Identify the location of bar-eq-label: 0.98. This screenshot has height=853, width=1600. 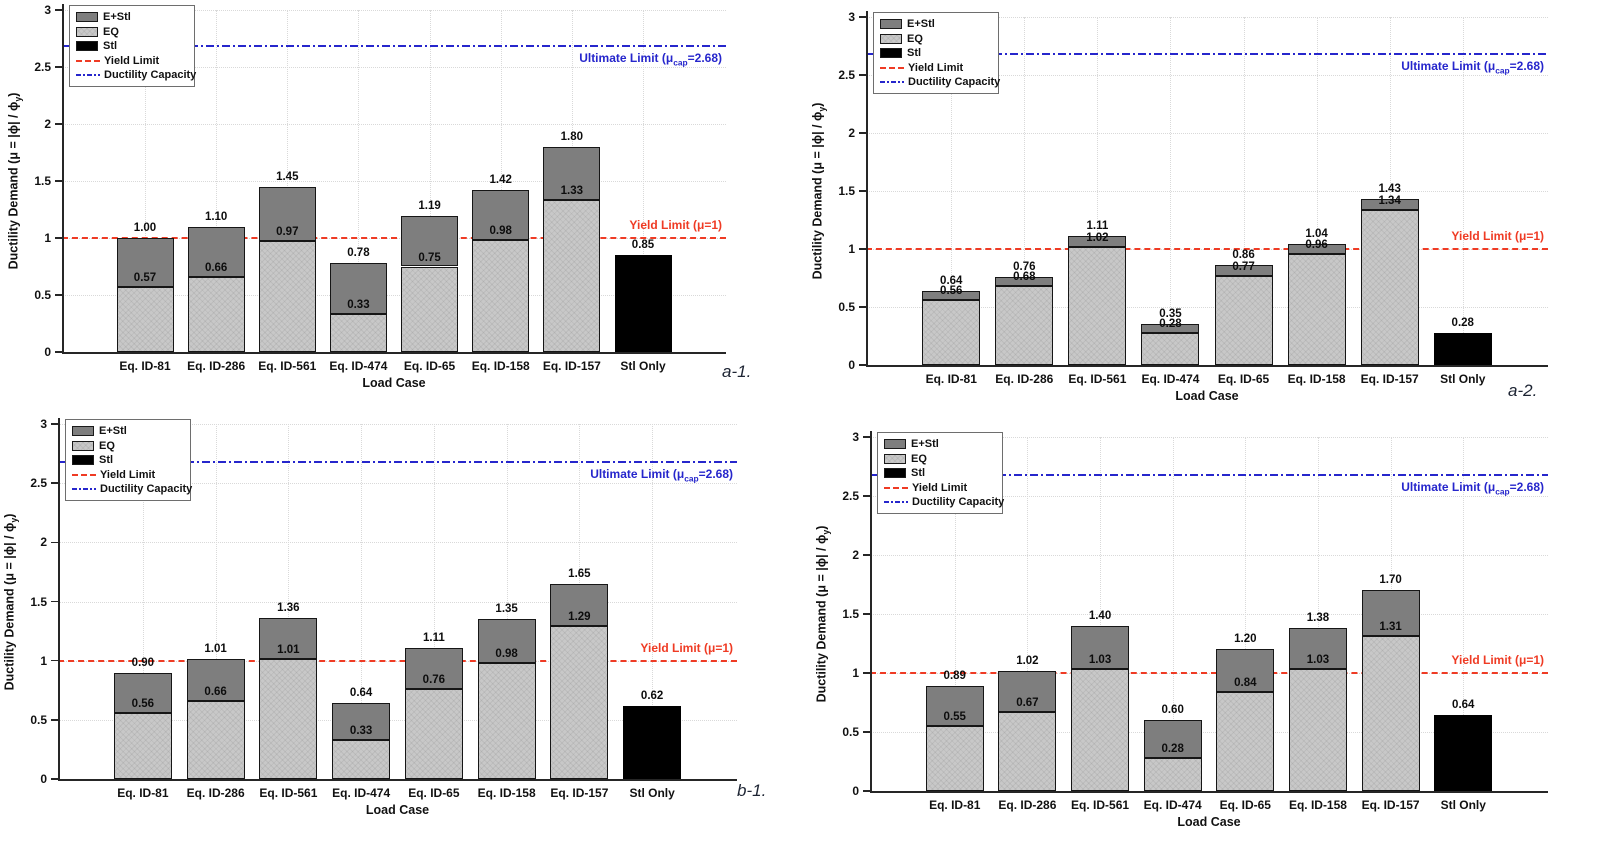
(500, 231).